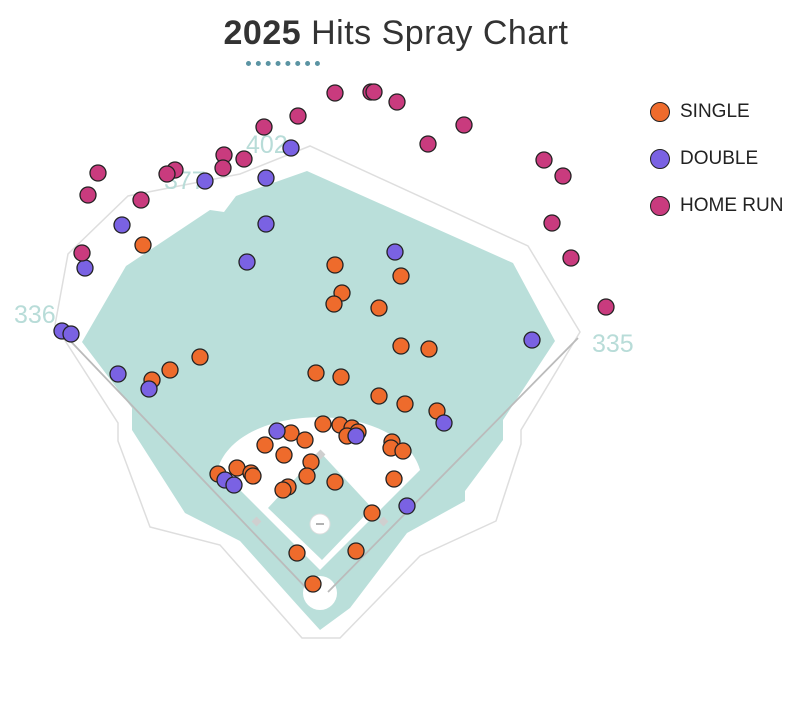  What do you see at coordinates (719, 158) in the screenshot?
I see `legend-label: DOUBLE` at bounding box center [719, 158].